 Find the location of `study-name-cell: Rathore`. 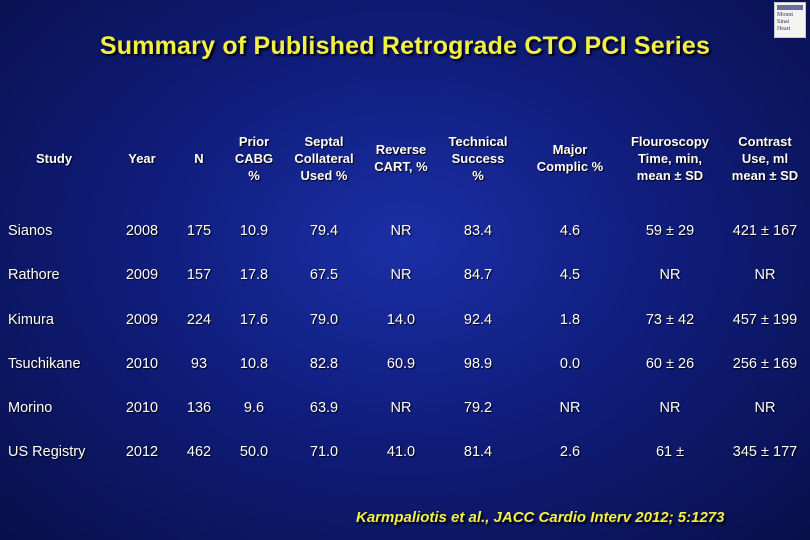

study-name-cell: Rathore is located at coordinates (34, 275).